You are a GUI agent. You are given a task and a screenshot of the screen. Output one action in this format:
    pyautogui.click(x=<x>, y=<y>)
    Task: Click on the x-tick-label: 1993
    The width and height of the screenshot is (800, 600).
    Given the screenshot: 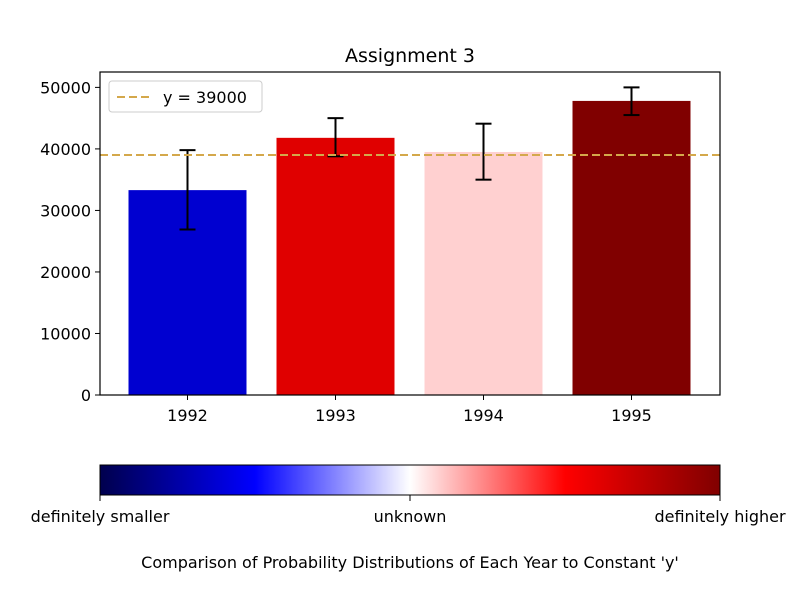 What is the action you would take?
    pyautogui.click(x=335, y=415)
    